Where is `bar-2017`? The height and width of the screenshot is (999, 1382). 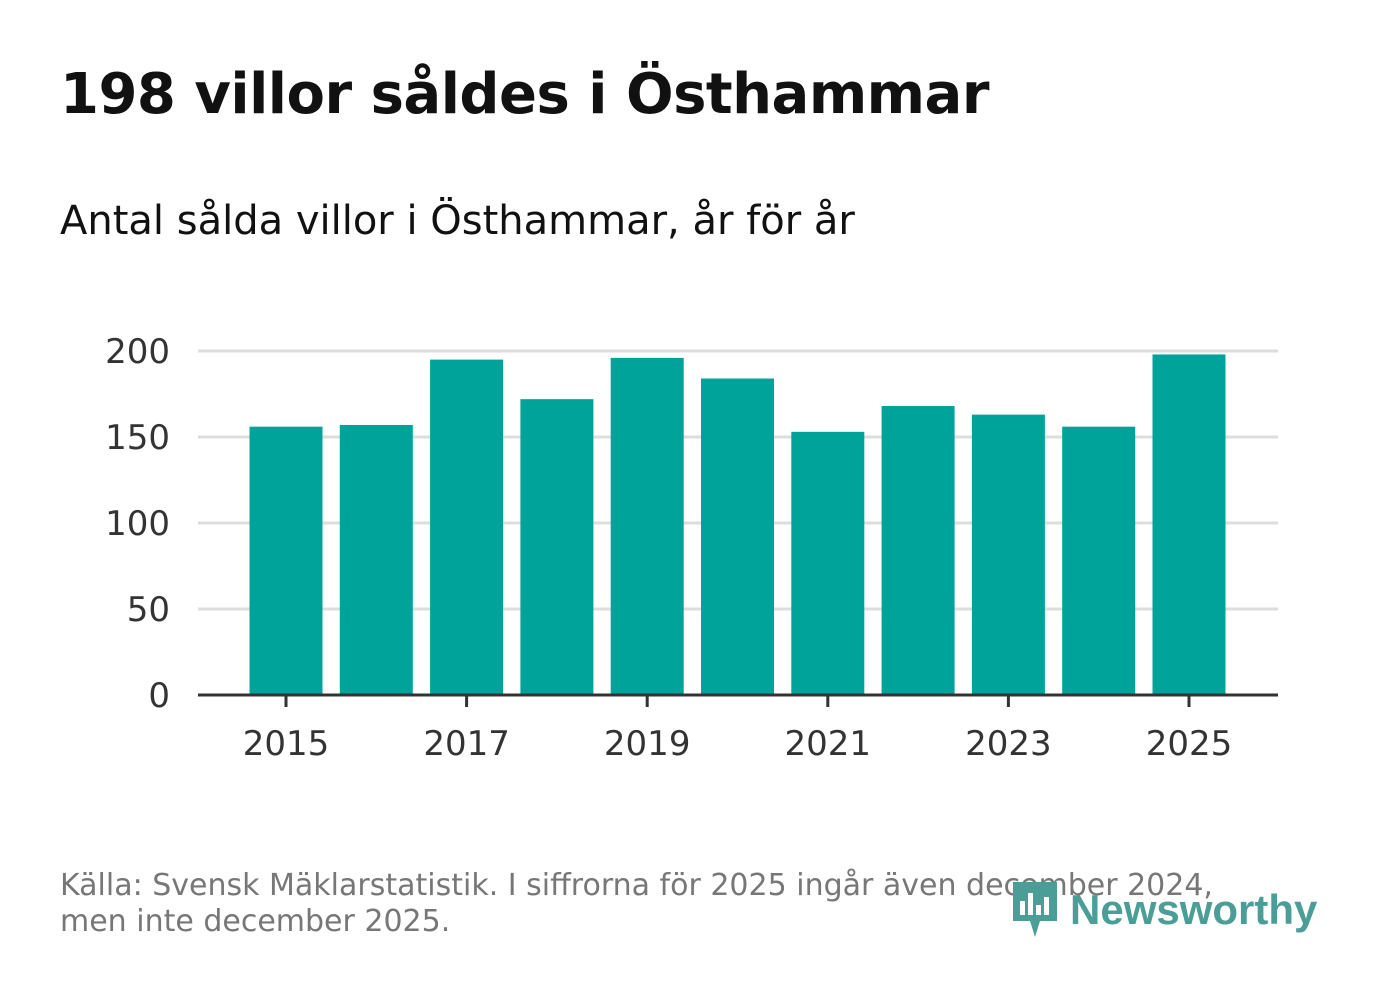
bar-2017 is located at coordinates (467, 527).